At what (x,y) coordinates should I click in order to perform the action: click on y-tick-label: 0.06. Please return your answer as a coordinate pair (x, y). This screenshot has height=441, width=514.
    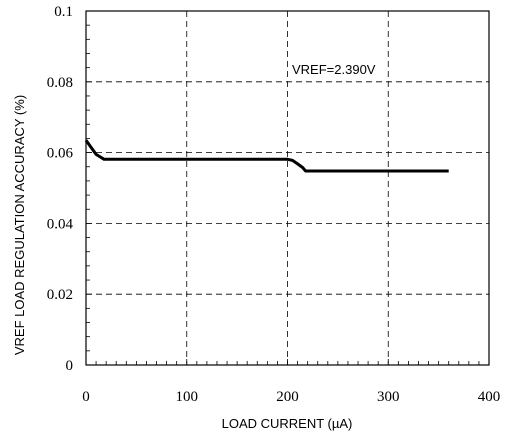
    Looking at the image, I should click on (60, 154).